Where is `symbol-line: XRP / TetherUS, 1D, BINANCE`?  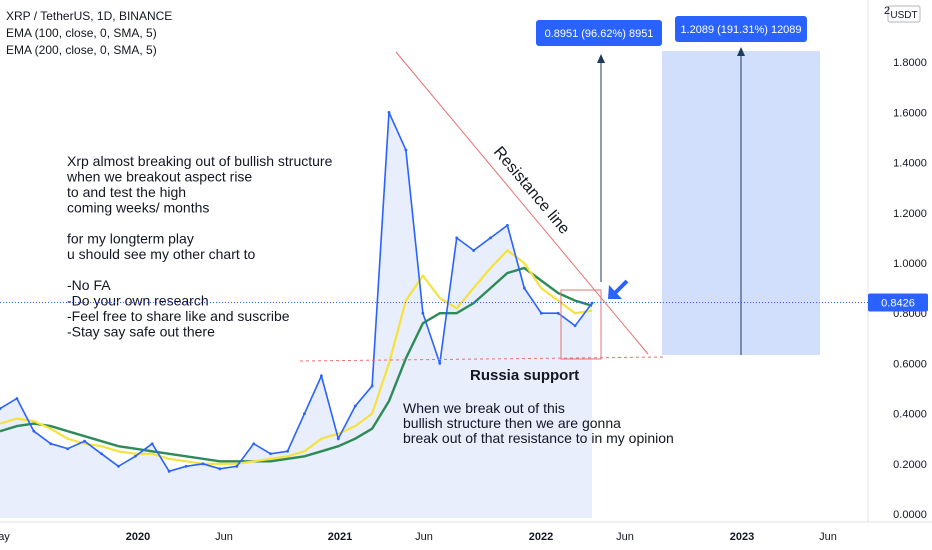 symbol-line: XRP / TetherUS, 1D, BINANCE is located at coordinates (89, 16).